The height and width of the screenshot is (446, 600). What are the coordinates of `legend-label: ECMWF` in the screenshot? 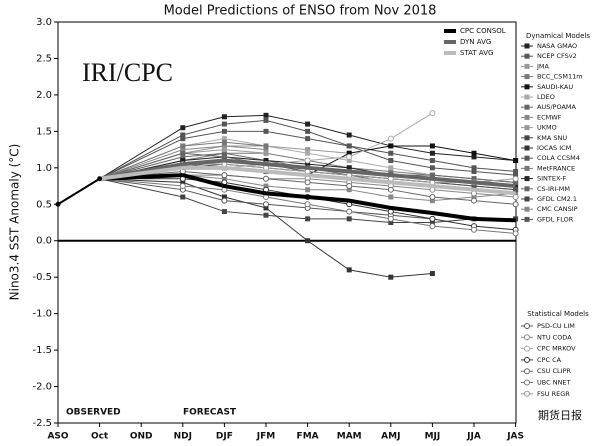 It's located at (549, 117).